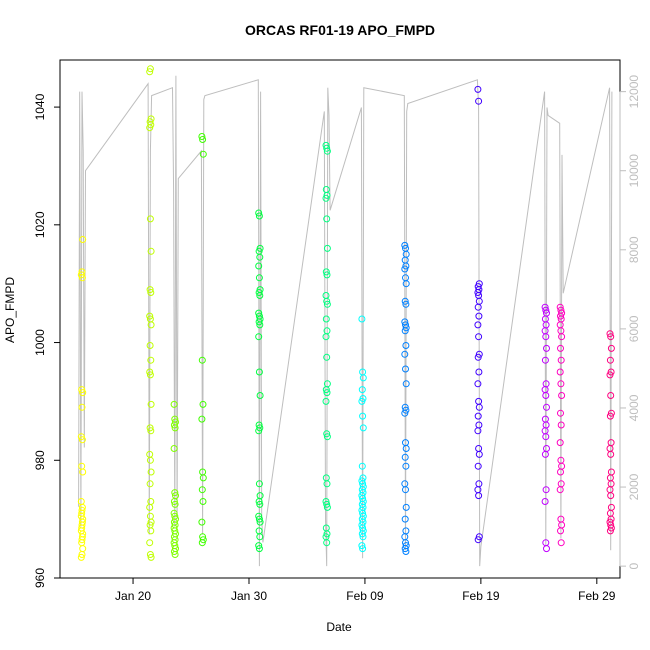 This screenshot has width=650, height=650. What do you see at coordinates (40, 106) in the screenshot?
I see `y-tick-label: 1040` at bounding box center [40, 106].